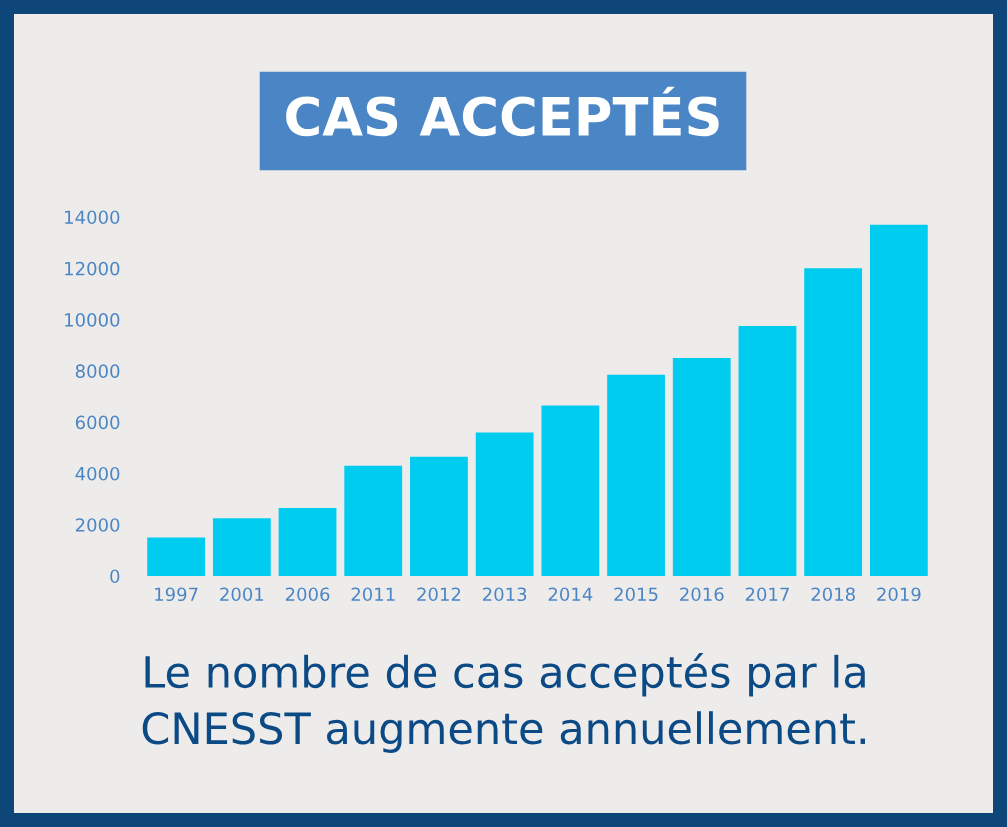 Image resolution: width=1007 pixels, height=827 pixels. I want to click on x-tick-label: 2001, so click(242, 594).